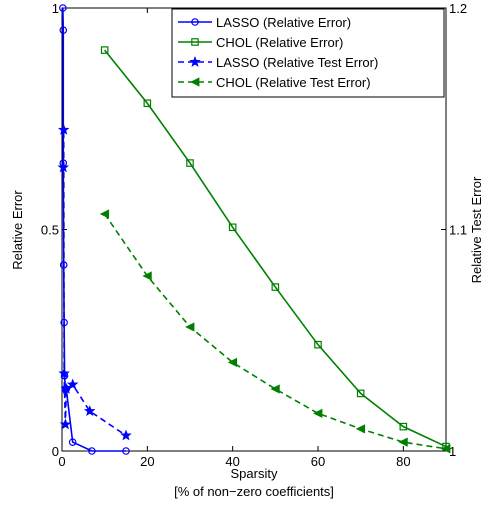 The width and height of the screenshot is (487, 518). What do you see at coordinates (55, 8) in the screenshot?
I see `y-left-tick-label: 1` at bounding box center [55, 8].